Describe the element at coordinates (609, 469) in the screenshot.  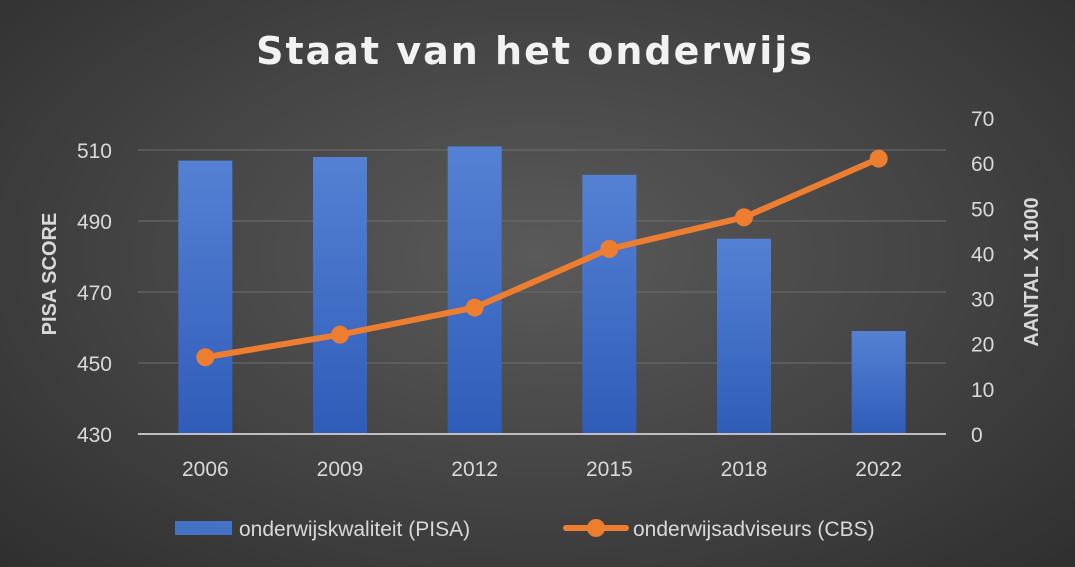
I see `x-tick-label: 2015` at that location.